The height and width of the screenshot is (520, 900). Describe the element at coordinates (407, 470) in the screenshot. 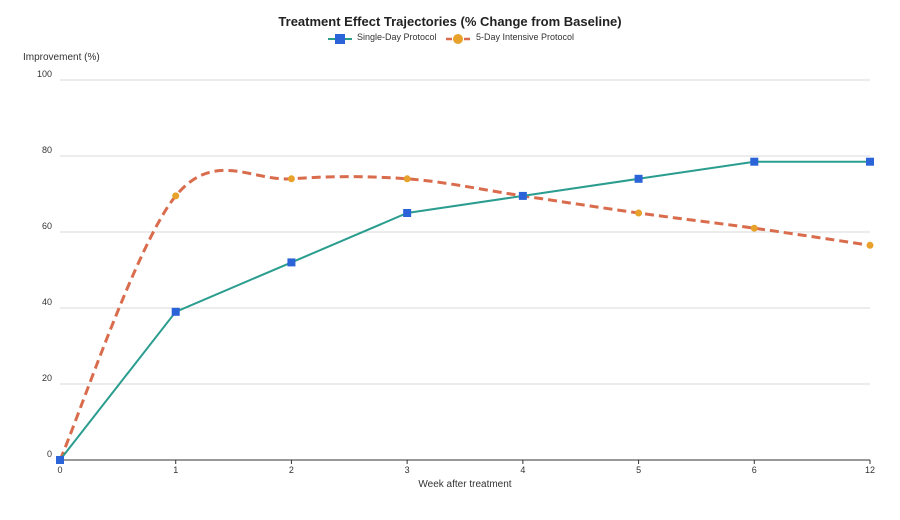

I see `x-tick-label-3: 3` at that location.